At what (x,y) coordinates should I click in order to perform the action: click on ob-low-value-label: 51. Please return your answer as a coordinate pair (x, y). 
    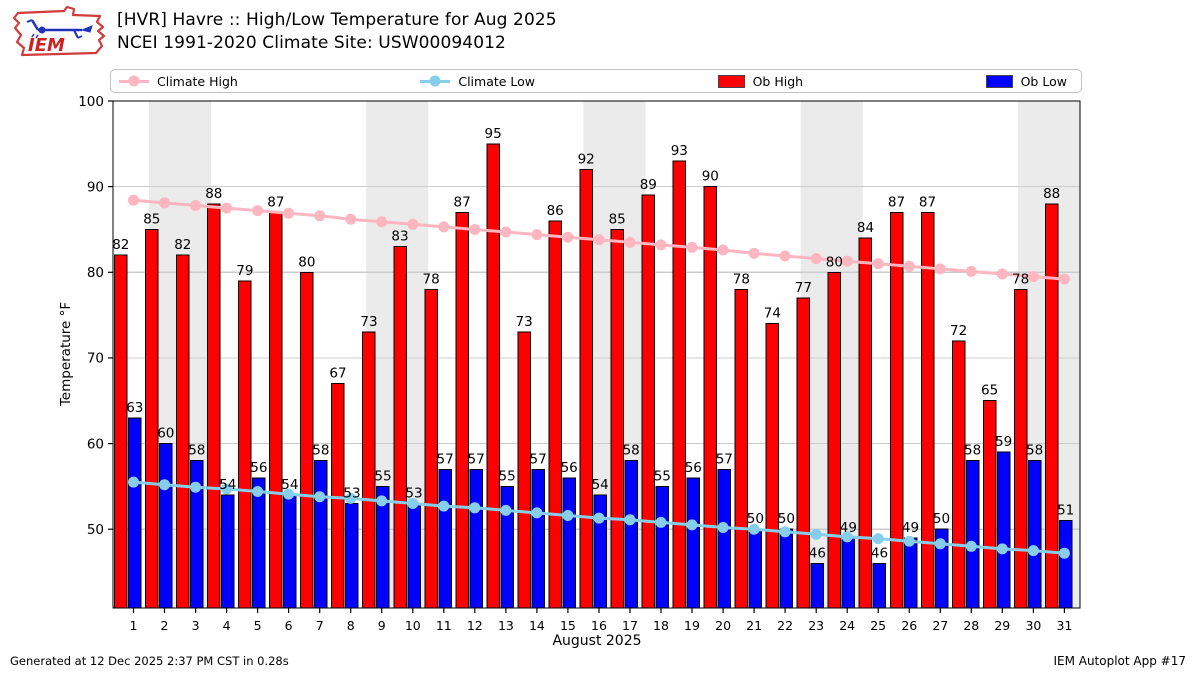
    Looking at the image, I should click on (1065, 511).